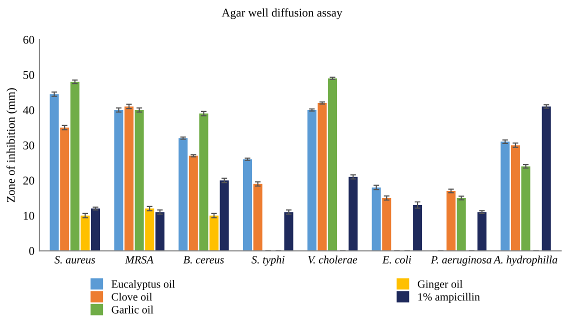 This screenshot has width=564, height=330. I want to click on y-axis-title: Zone of inhibition (mm), so click(12, 145).